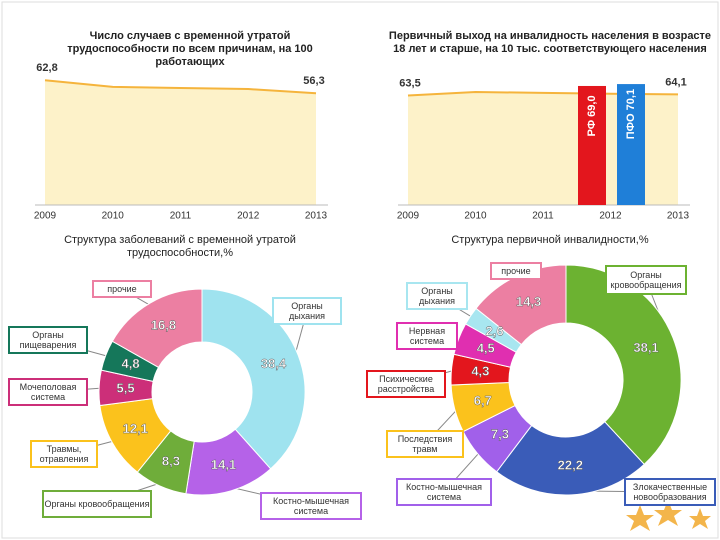 The width and height of the screenshot is (720, 540). What do you see at coordinates (48, 392) in the screenshot?
I see `category-label: Мочеполовая система` at bounding box center [48, 392].